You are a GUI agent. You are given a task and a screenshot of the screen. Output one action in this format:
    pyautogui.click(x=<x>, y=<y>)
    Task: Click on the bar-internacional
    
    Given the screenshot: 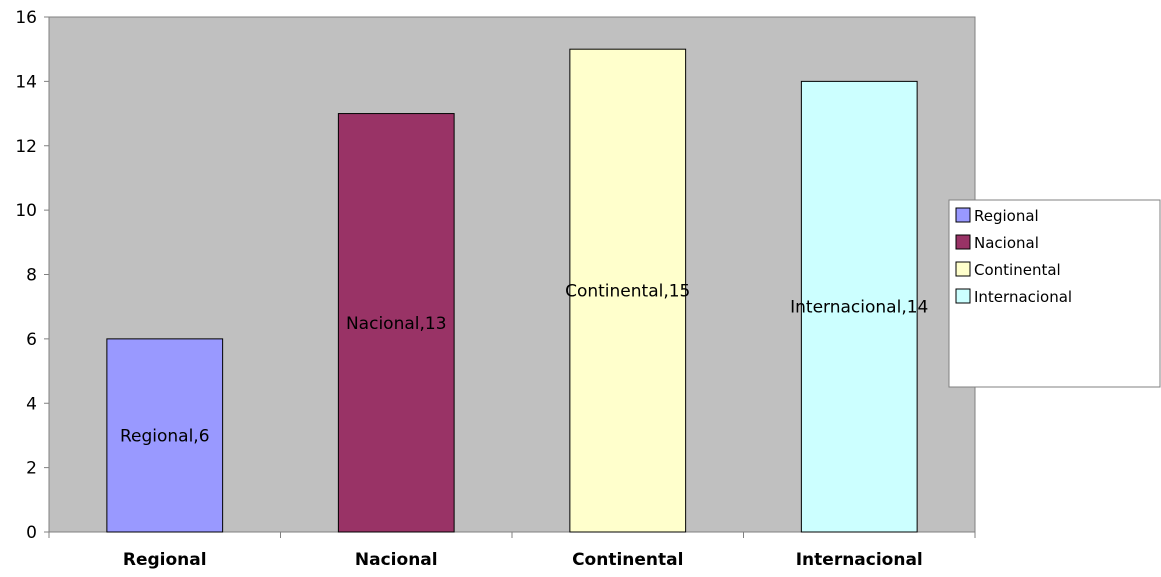 What is the action you would take?
    pyautogui.click(x=859, y=306)
    